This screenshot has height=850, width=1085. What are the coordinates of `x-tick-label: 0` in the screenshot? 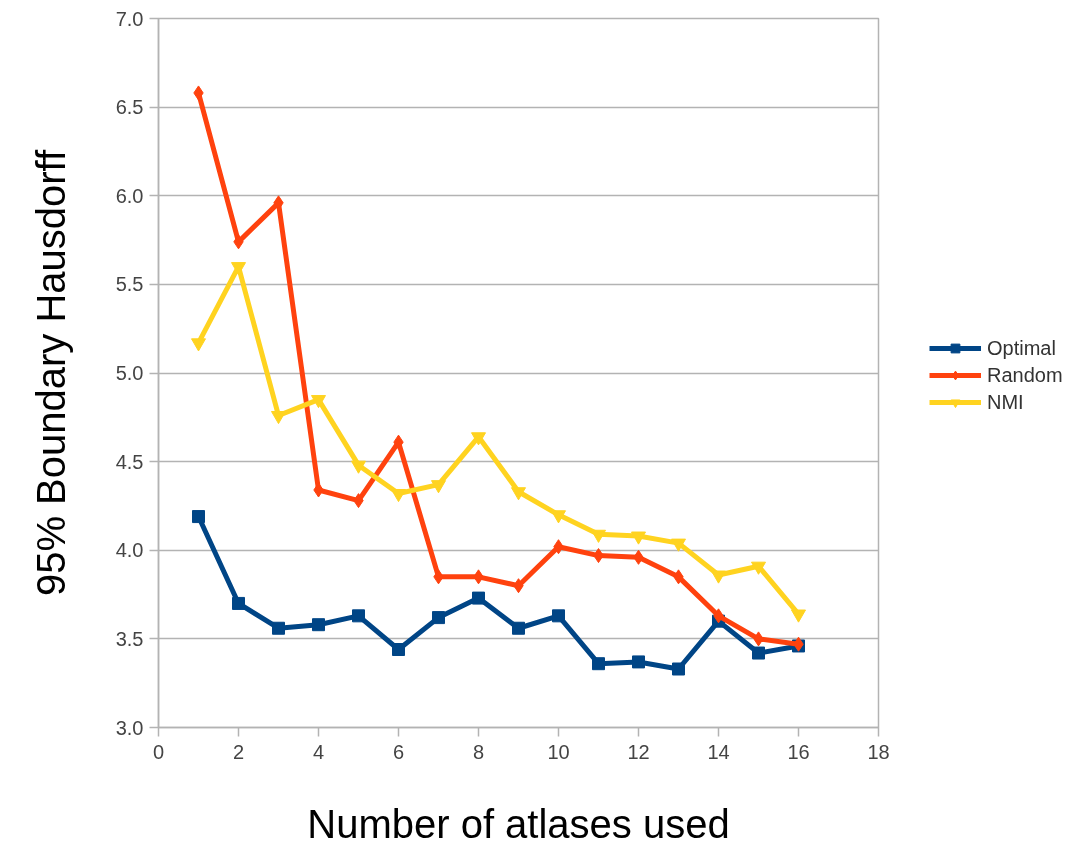 It's located at (158, 751).